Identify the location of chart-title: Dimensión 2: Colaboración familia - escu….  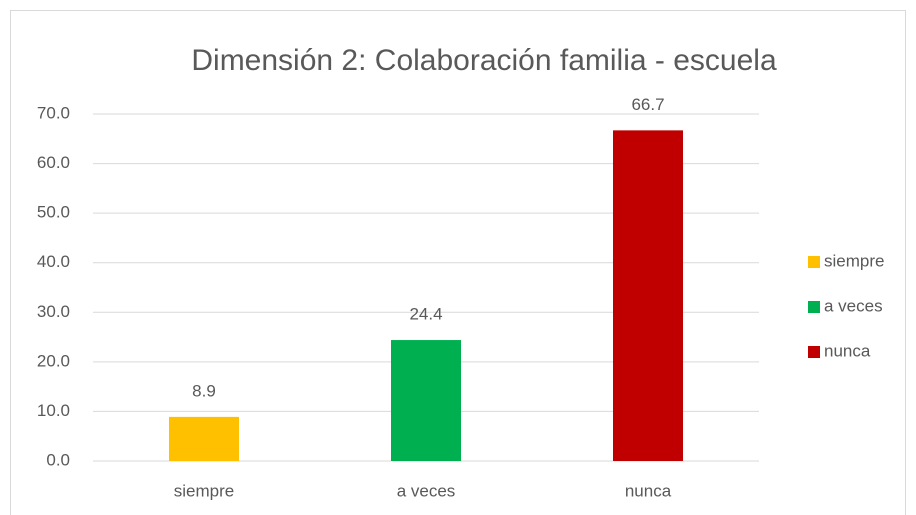
(484, 60).